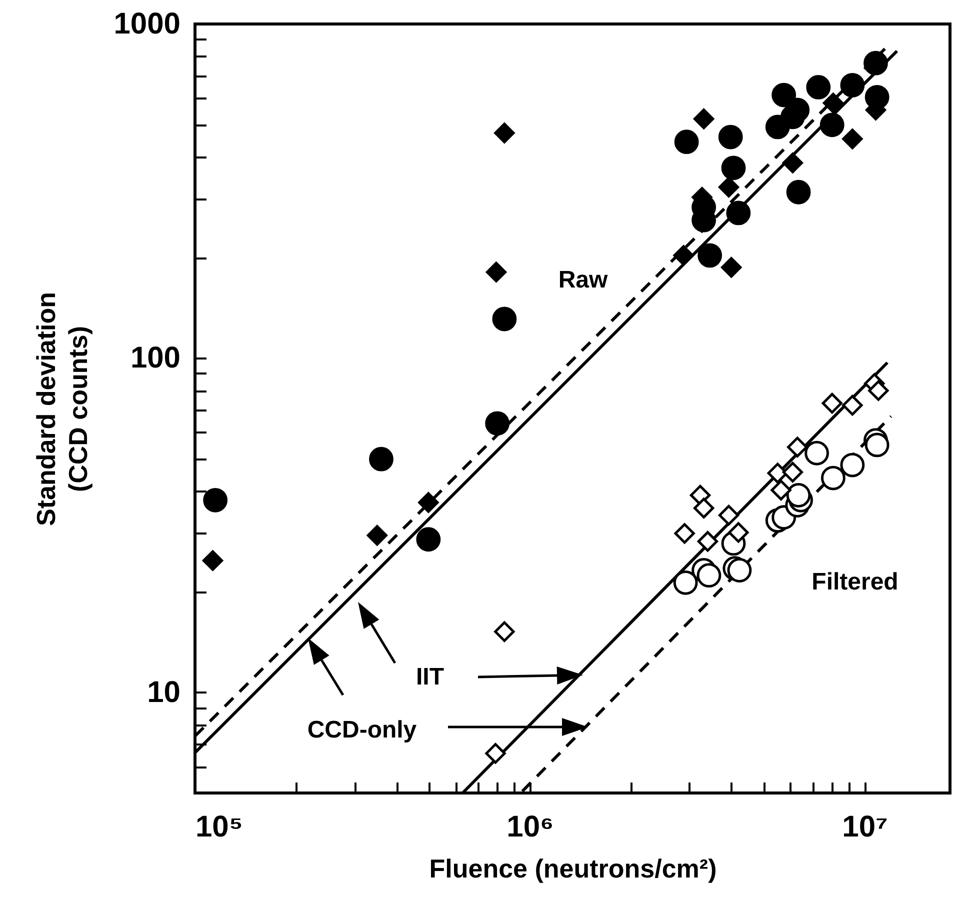  Describe the element at coordinates (855, 582) in the screenshot. I see `annotation: Filtered` at that location.